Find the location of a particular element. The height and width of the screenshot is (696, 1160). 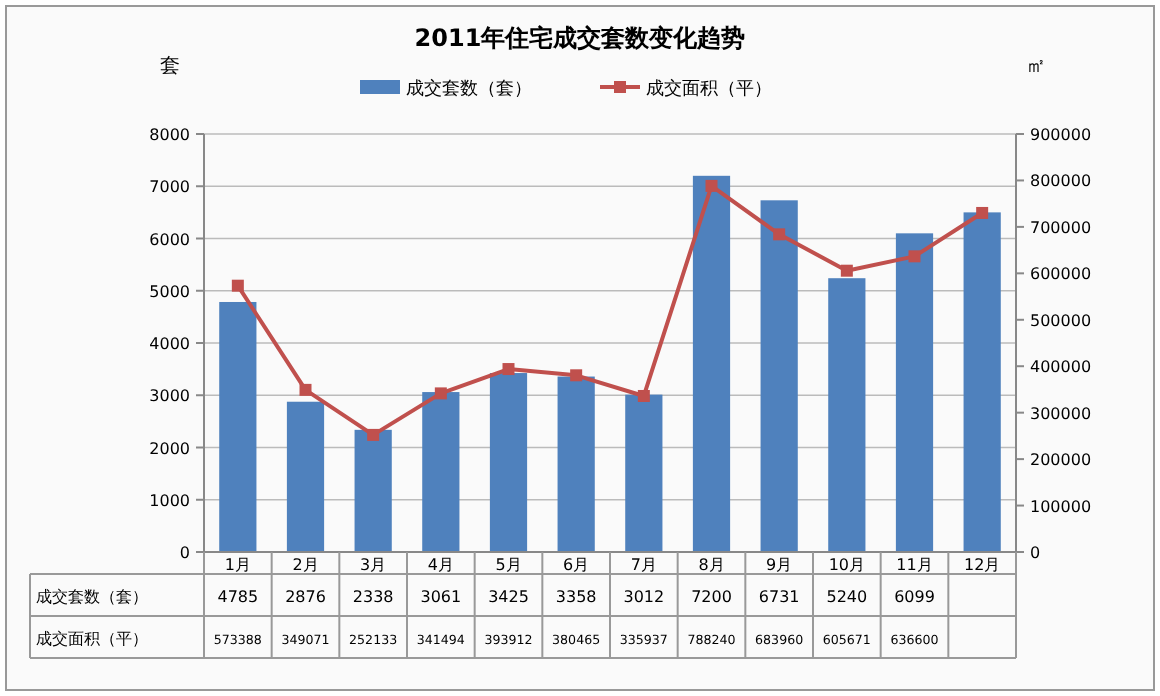

y2-tick-label: 800000 is located at coordinates (1061, 181).